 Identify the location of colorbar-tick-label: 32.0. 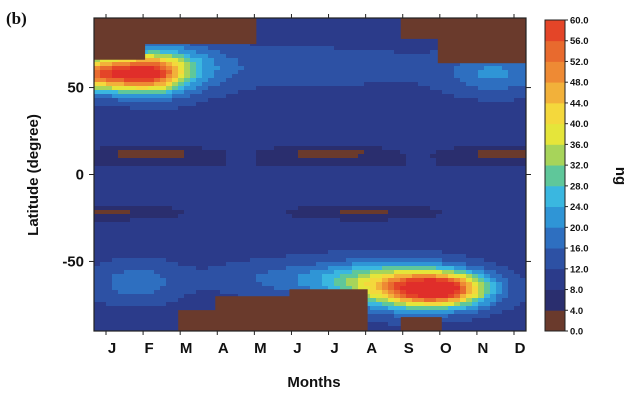
(579, 166).